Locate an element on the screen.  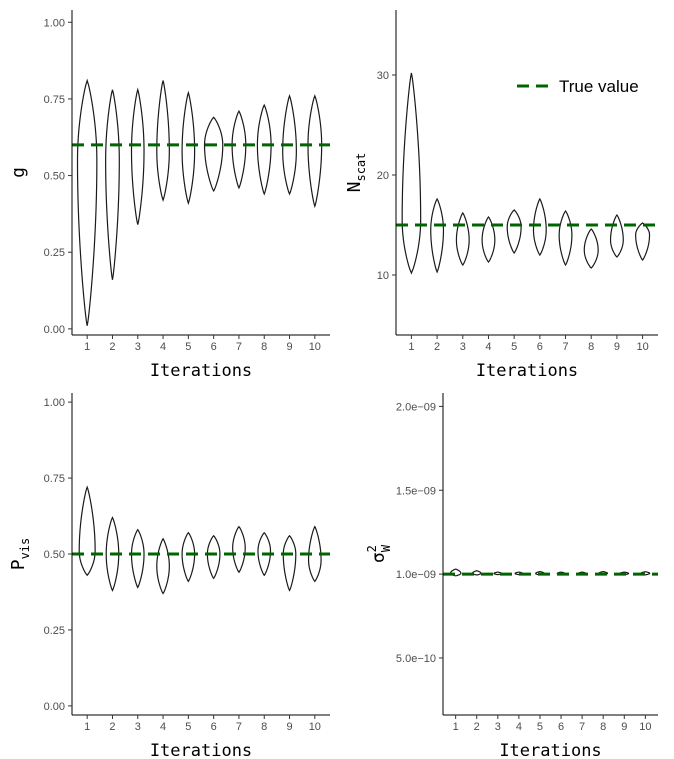
legend-label: True value is located at coordinates (599, 86).